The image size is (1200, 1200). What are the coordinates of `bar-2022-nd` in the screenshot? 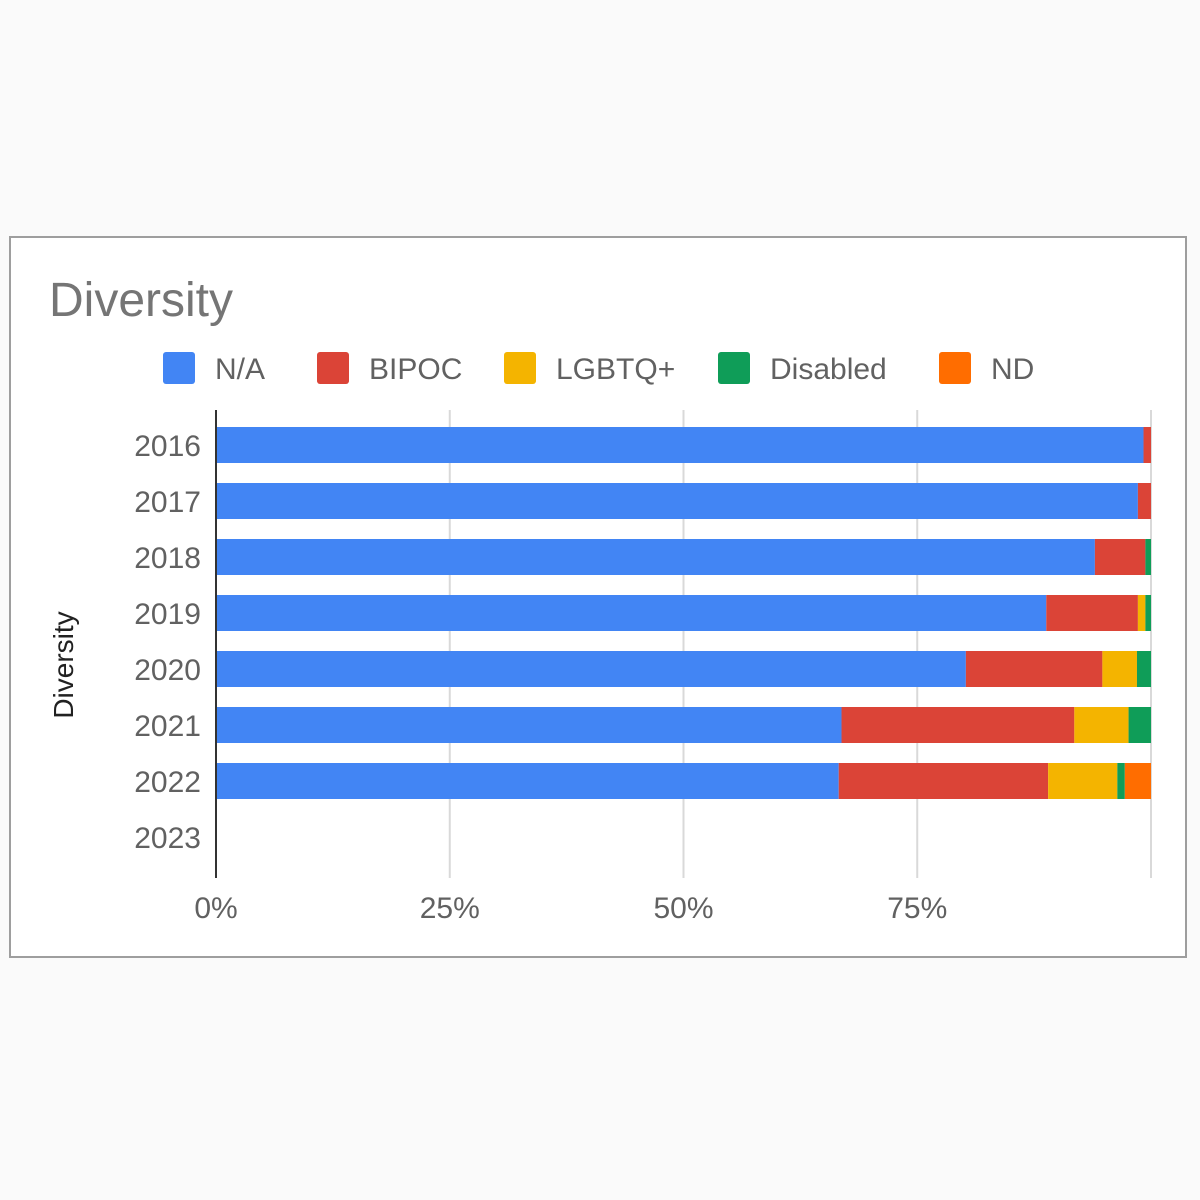 It's located at (1137, 781).